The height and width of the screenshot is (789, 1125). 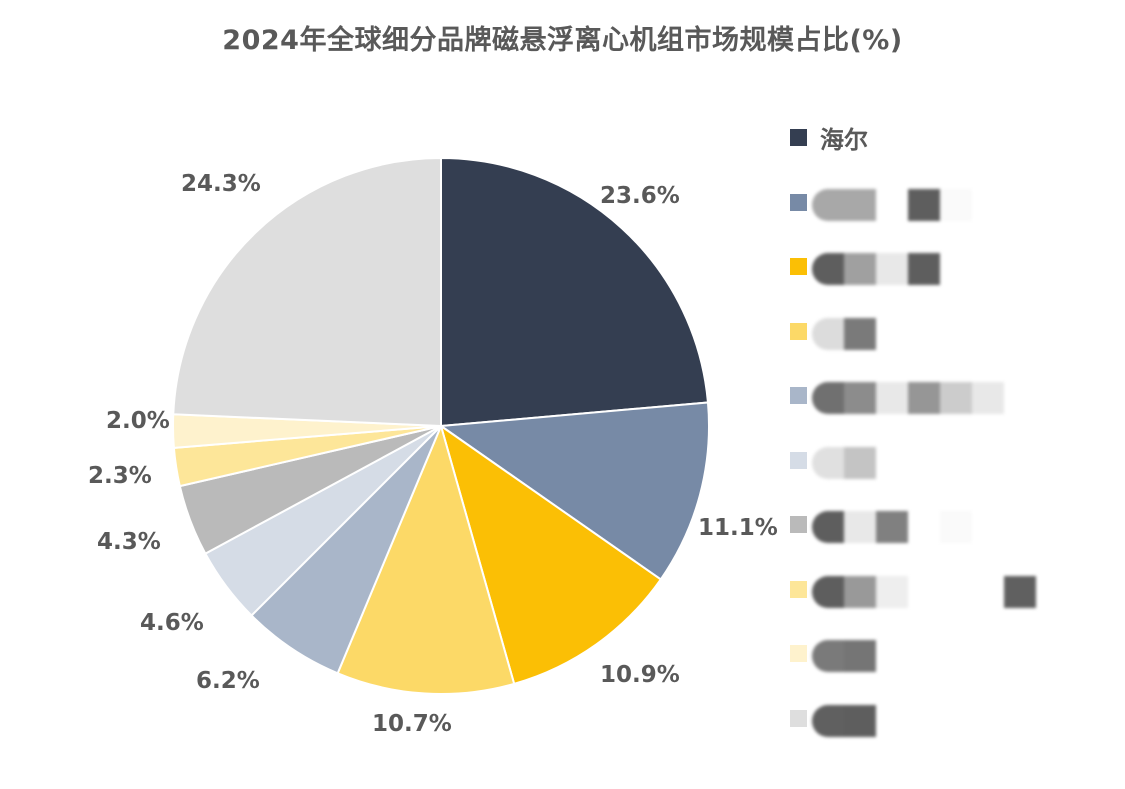 What do you see at coordinates (412, 724) in the screenshot?
I see `slice-percent-label: 10.7%` at bounding box center [412, 724].